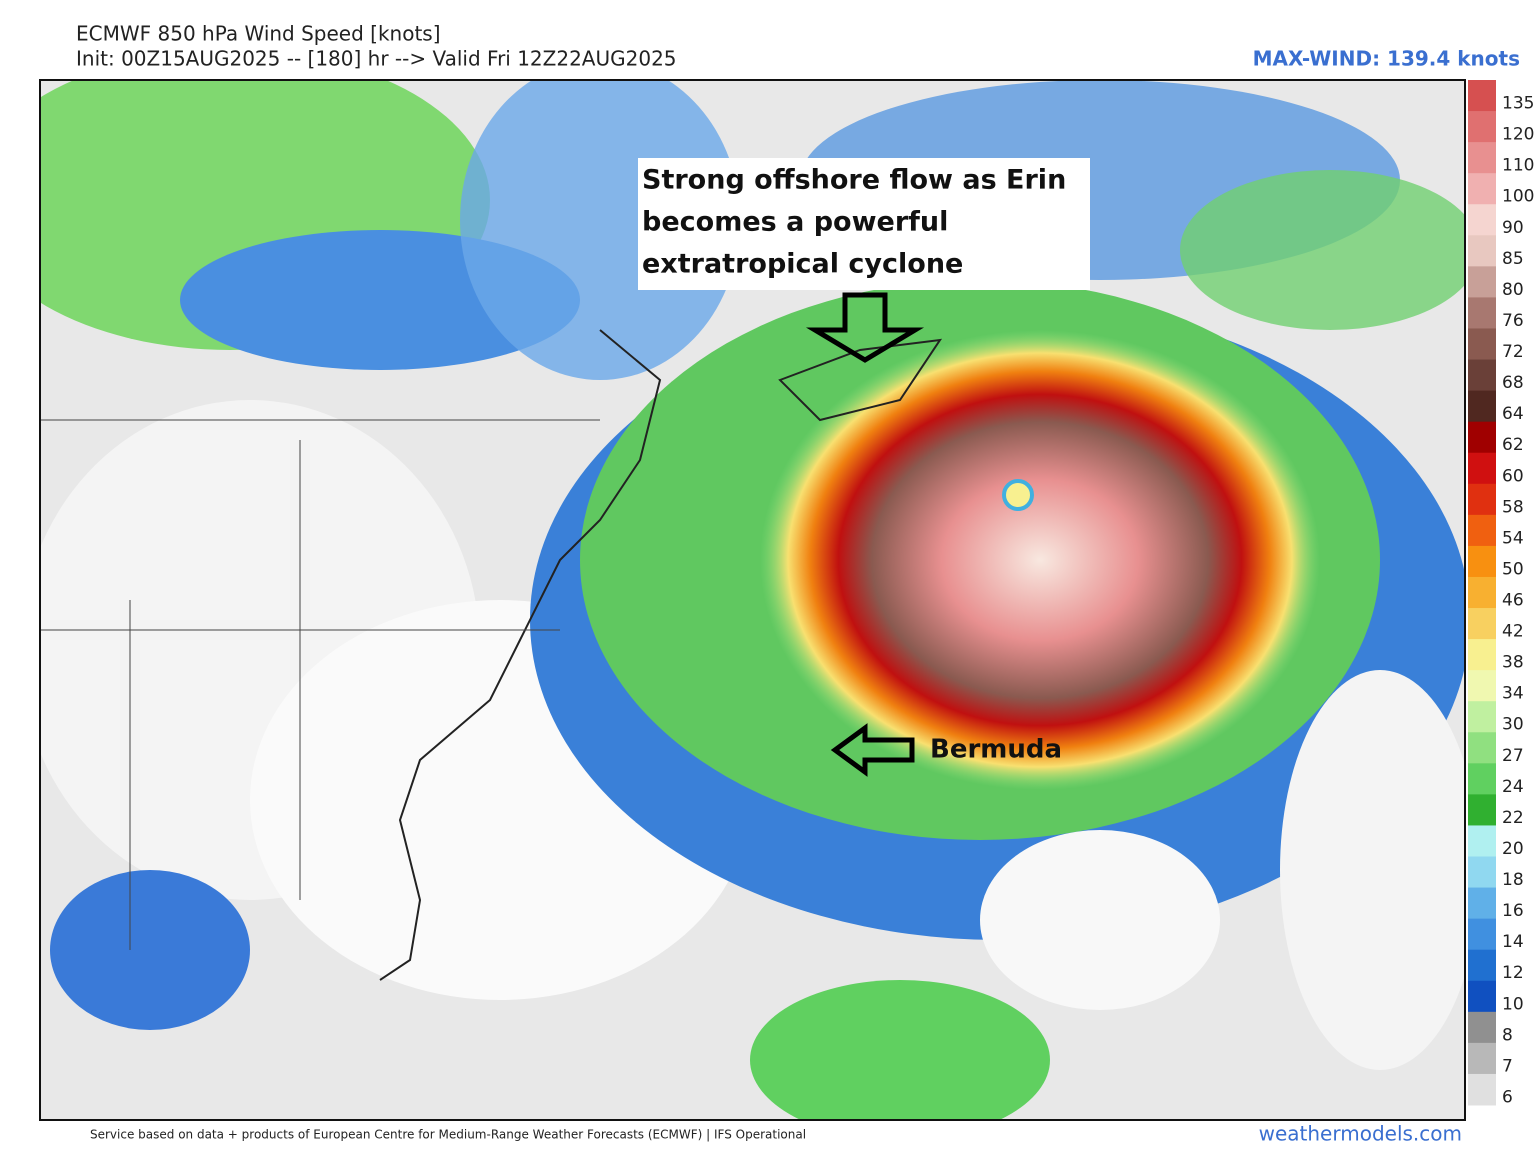 This screenshot has height=1149, width=1540. Describe the element at coordinates (258, 34) in the screenshot. I see `title: ECMWF 850 hPa Wind Speed [knots]` at that location.